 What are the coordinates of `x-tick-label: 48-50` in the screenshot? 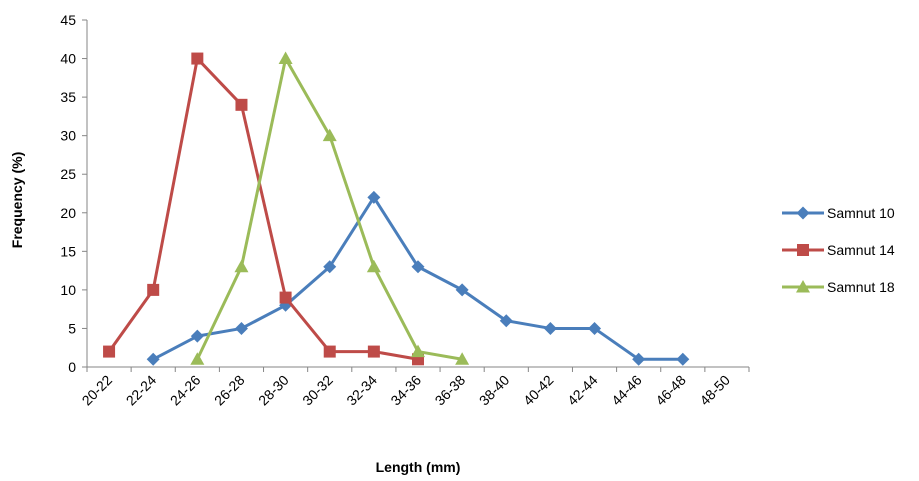 It's located at (714, 390).